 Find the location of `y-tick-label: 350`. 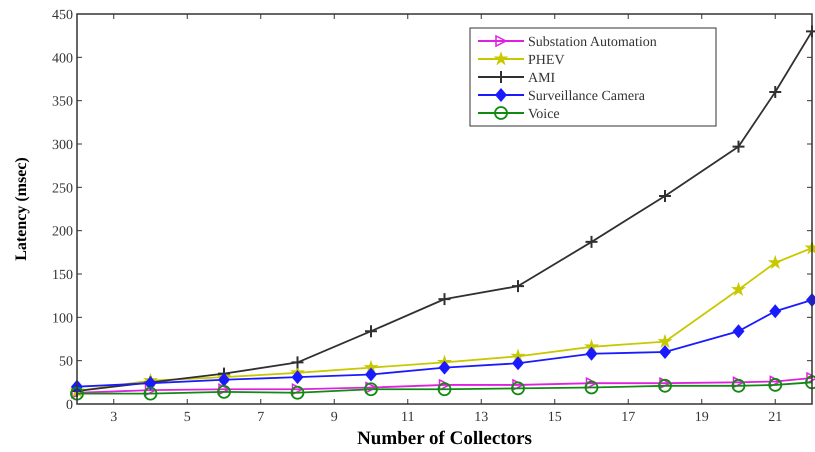

y-tick-label: 350 is located at coordinates (62, 102).